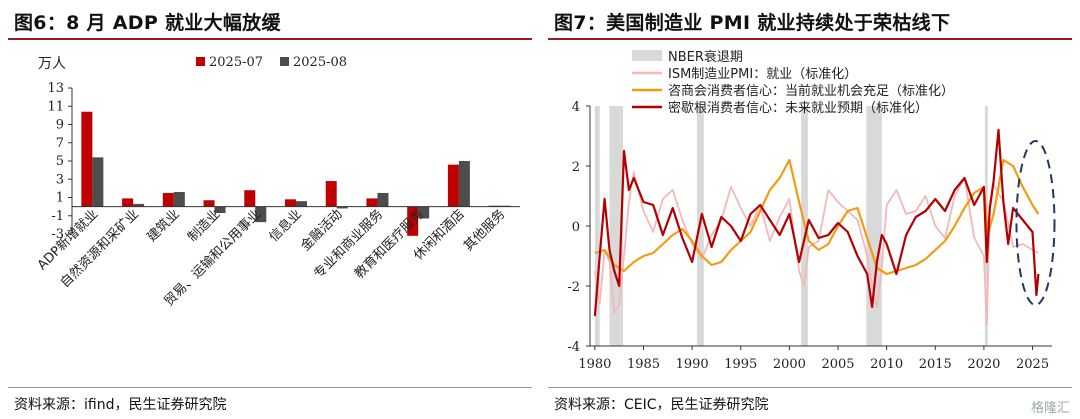 The width and height of the screenshot is (1080, 419). What do you see at coordinates (60, 179) in the screenshot?
I see `y-tick-label: 3` at bounding box center [60, 179].